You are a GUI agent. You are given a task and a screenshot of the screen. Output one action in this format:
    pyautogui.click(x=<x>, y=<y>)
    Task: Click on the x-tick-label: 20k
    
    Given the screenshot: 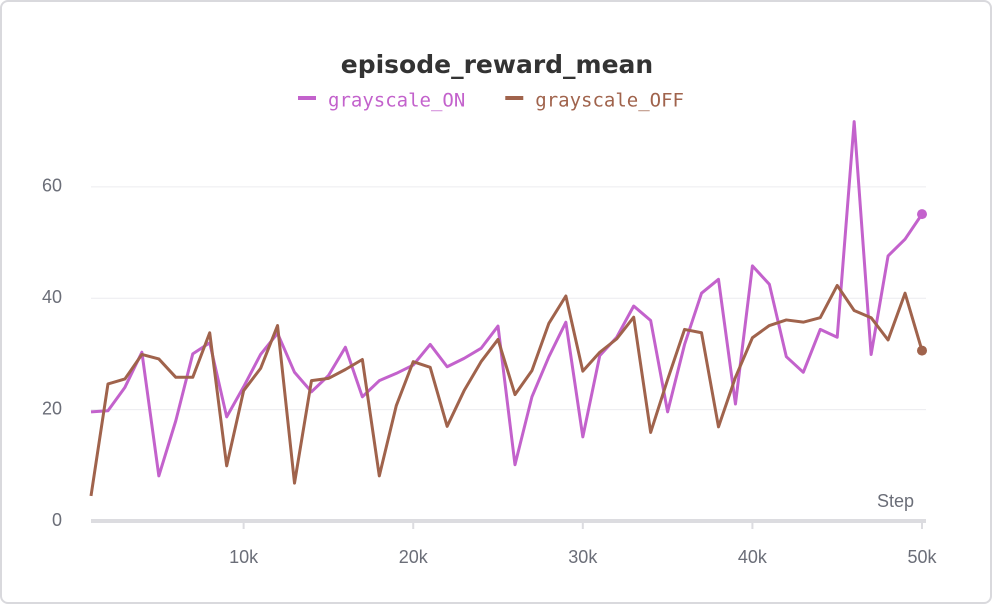 What is the action you would take?
    pyautogui.click(x=414, y=557)
    